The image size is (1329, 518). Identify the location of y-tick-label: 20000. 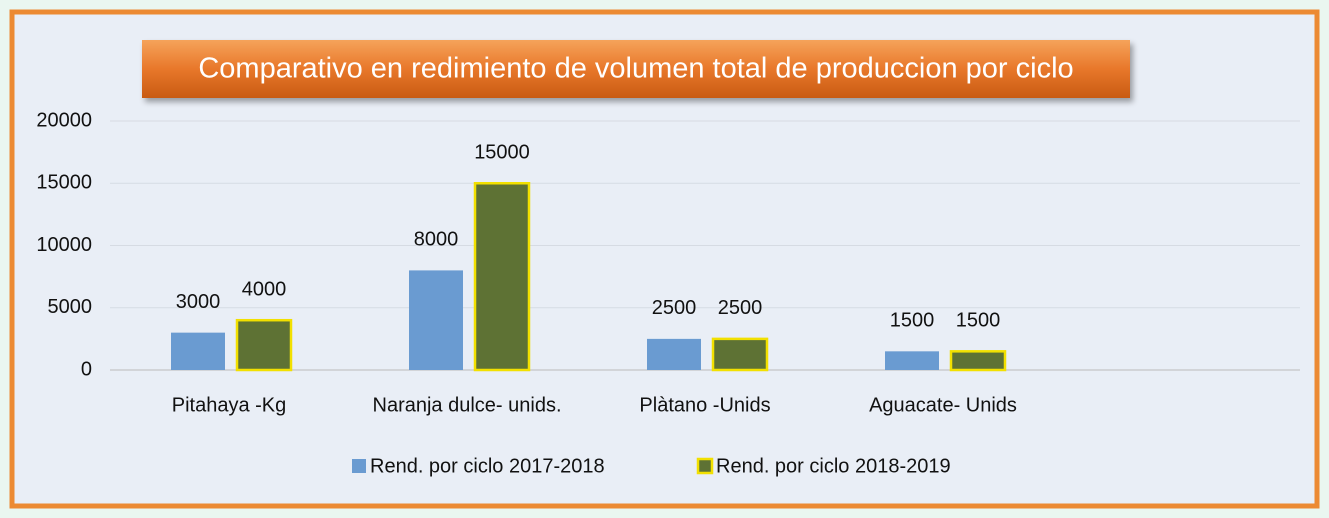
(64, 120).